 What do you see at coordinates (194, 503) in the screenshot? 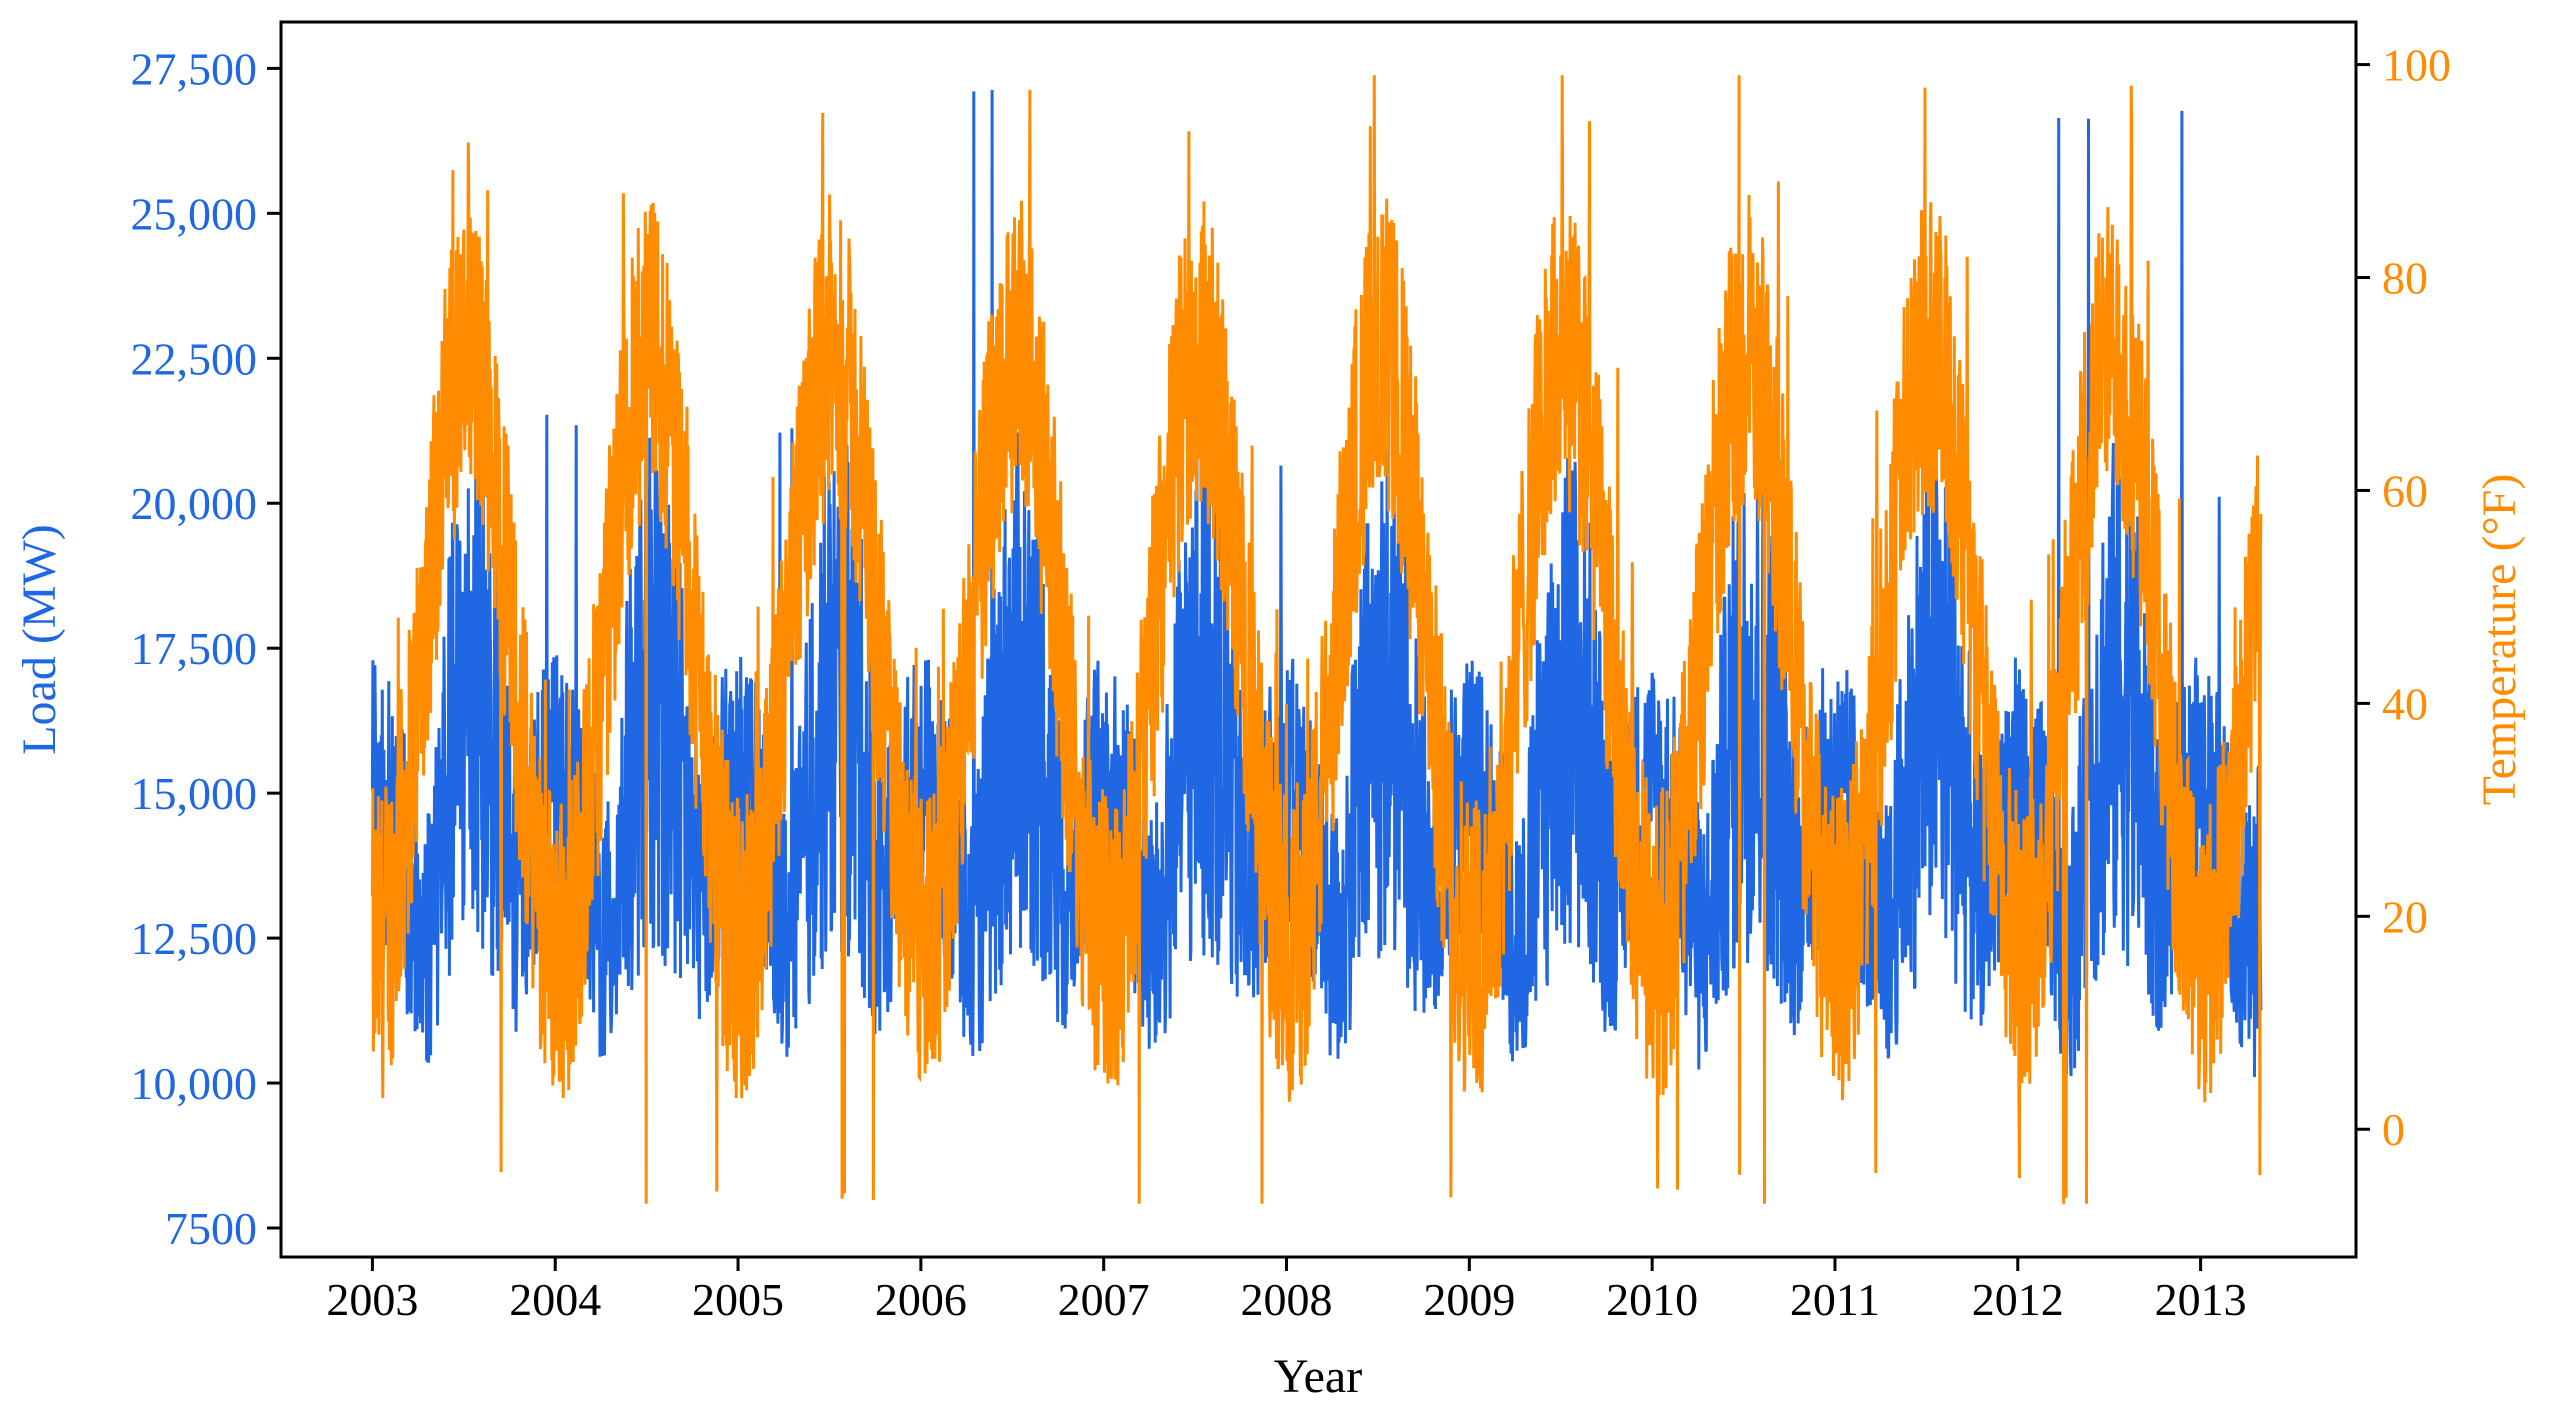
I see `y-left-tick-label: 20,000` at bounding box center [194, 503].